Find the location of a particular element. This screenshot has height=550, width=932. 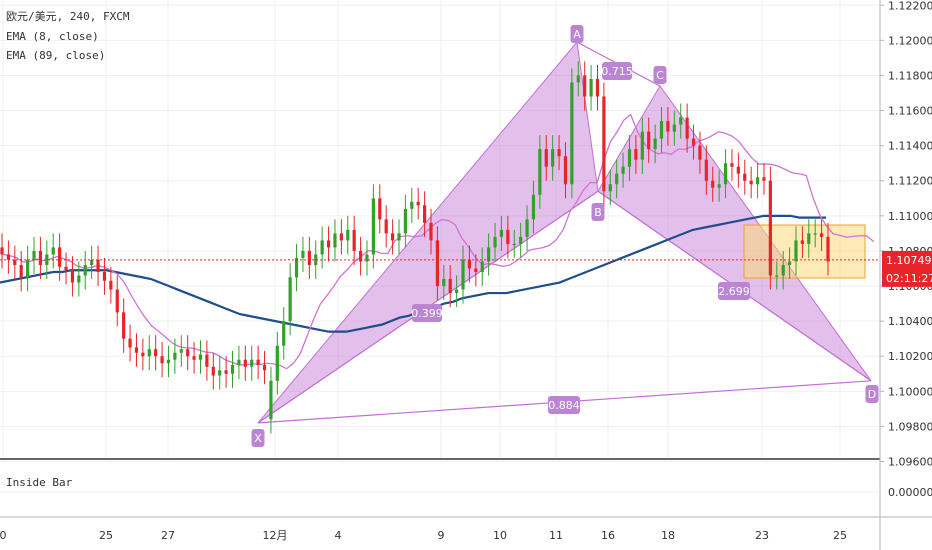

time-tick-label: 0 is located at coordinates (3, 535).